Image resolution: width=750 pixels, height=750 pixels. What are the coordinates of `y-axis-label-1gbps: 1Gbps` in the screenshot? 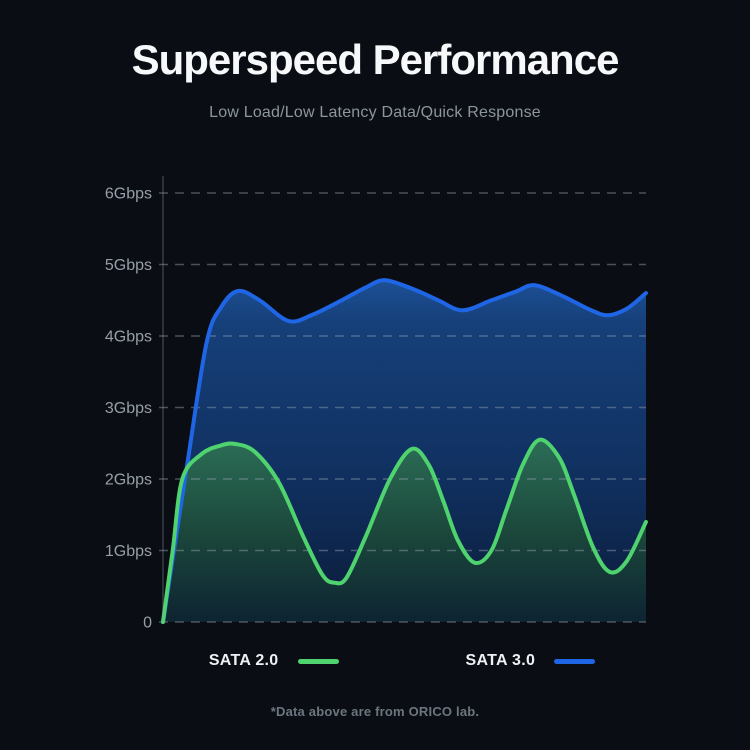 It's located at (128, 551).